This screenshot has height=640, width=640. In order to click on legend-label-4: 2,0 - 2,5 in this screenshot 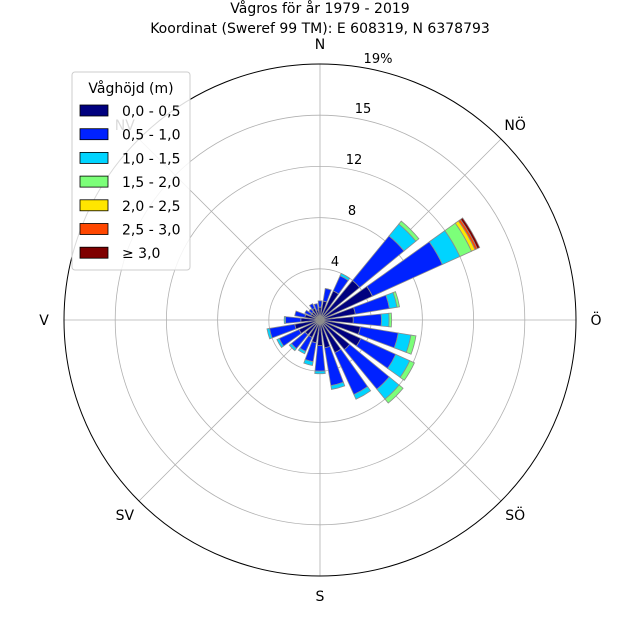, I will do `click(151, 207)`.